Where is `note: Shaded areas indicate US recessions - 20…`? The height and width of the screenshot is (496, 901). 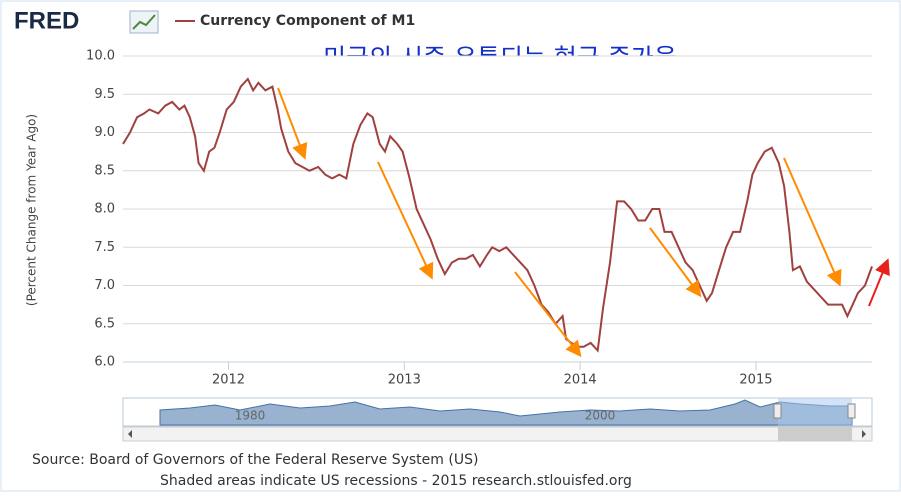
note: Shaded areas indicate US recessions - 20… is located at coordinates (396, 481).